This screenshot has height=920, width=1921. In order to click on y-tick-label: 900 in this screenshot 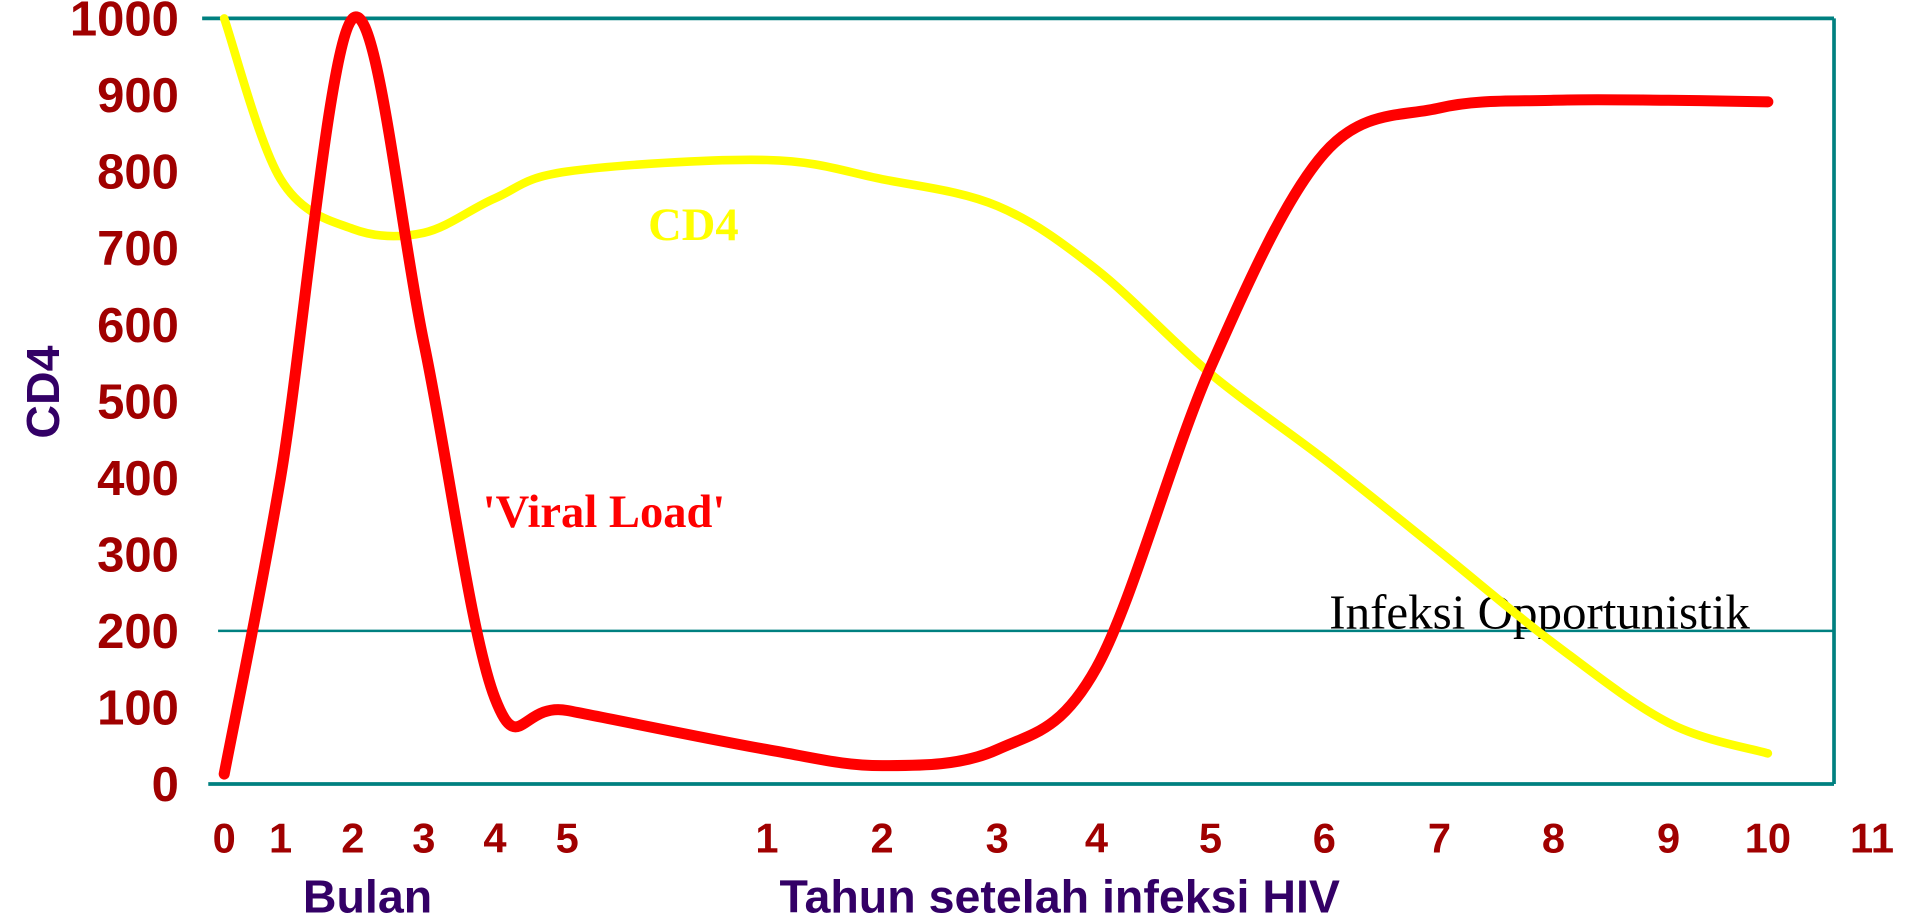, I will do `click(138, 96)`.